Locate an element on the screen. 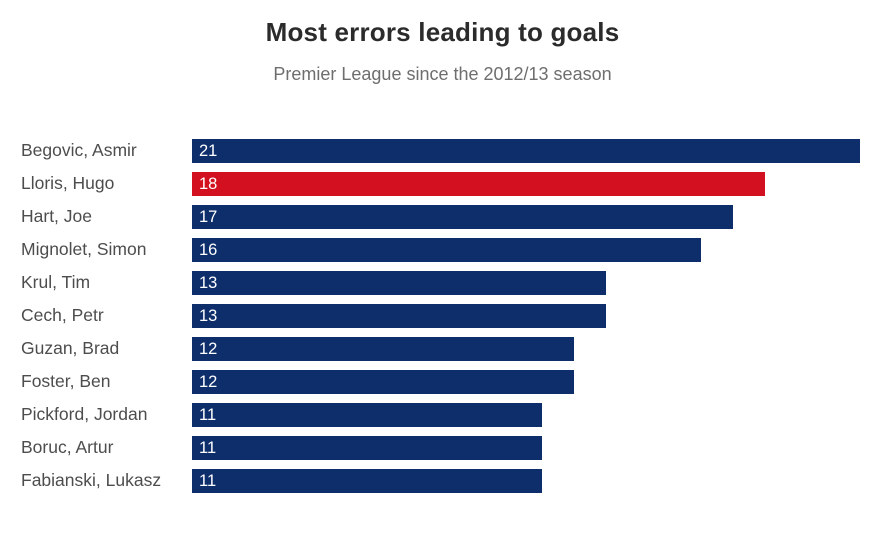 Image resolution: width=885 pixels, height=538 pixels. bar-row: Cech, Petr 13 is located at coordinates (440, 315).